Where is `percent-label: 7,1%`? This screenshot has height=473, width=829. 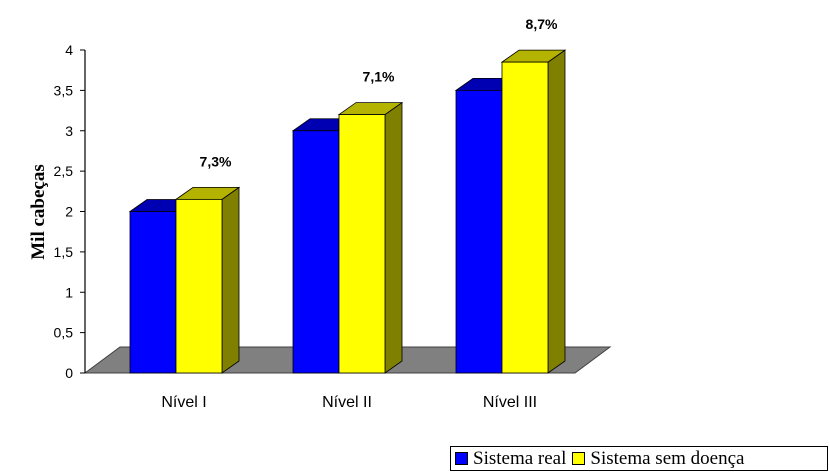
percent-label: 7,1% is located at coordinates (379, 77).